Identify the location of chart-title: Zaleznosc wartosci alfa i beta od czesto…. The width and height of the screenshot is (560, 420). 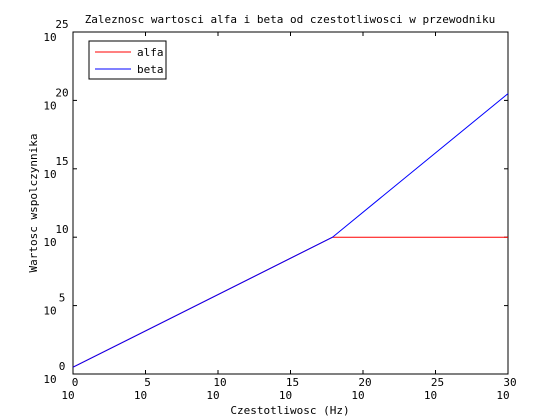
(290, 19).